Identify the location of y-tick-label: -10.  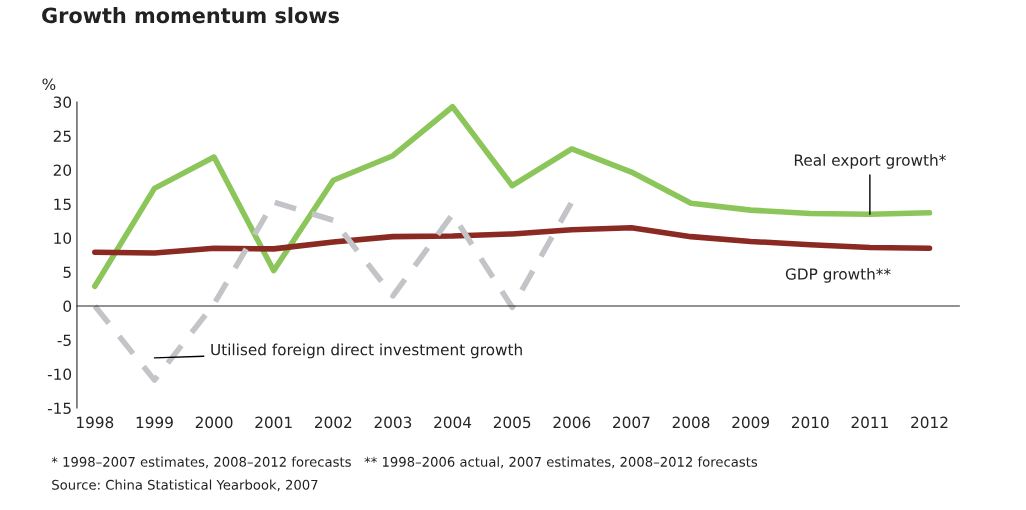
(59, 374).